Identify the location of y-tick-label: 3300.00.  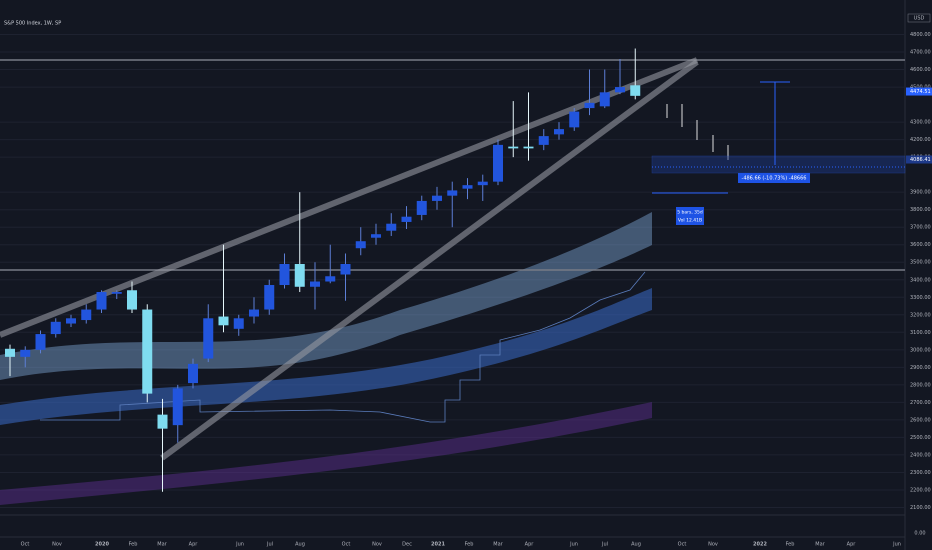
(920, 298).